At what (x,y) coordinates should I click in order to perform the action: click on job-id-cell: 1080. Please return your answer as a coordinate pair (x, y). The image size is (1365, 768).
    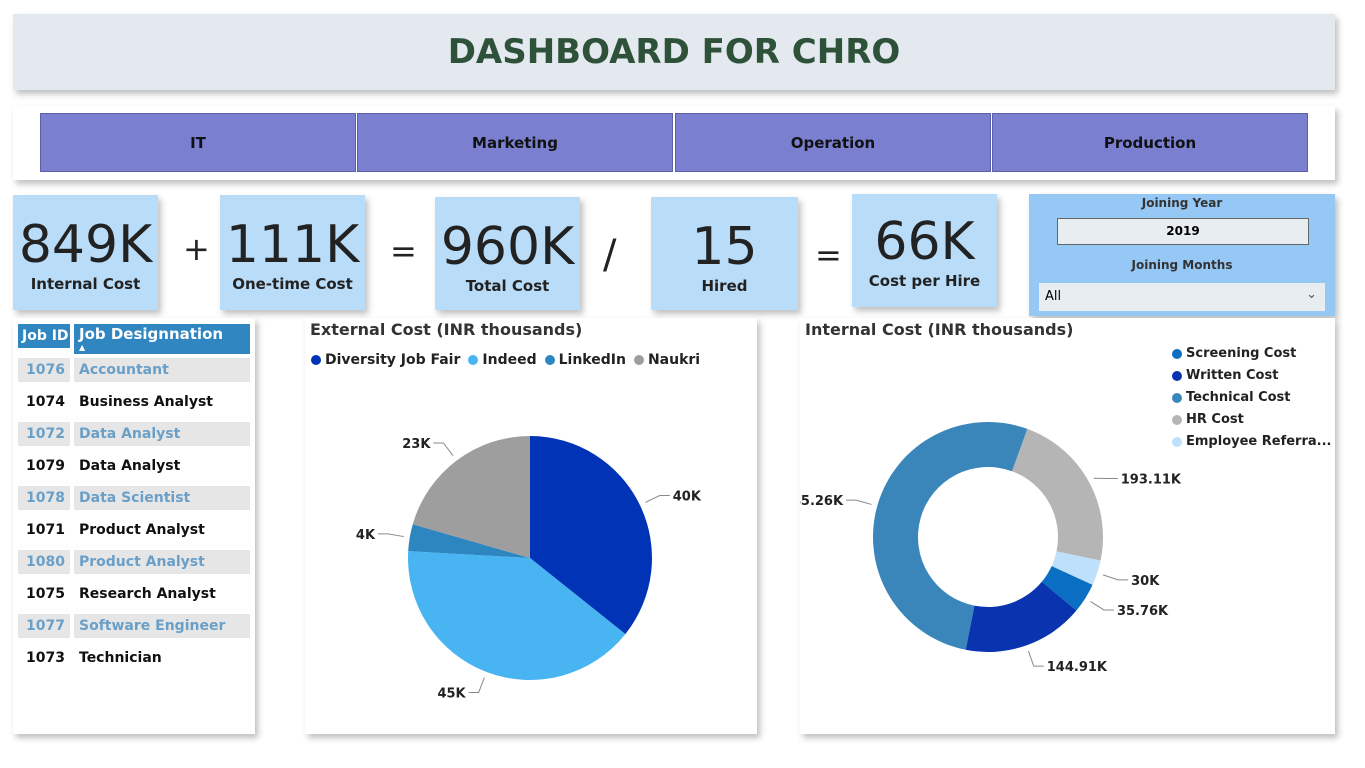
    Looking at the image, I should click on (44, 562).